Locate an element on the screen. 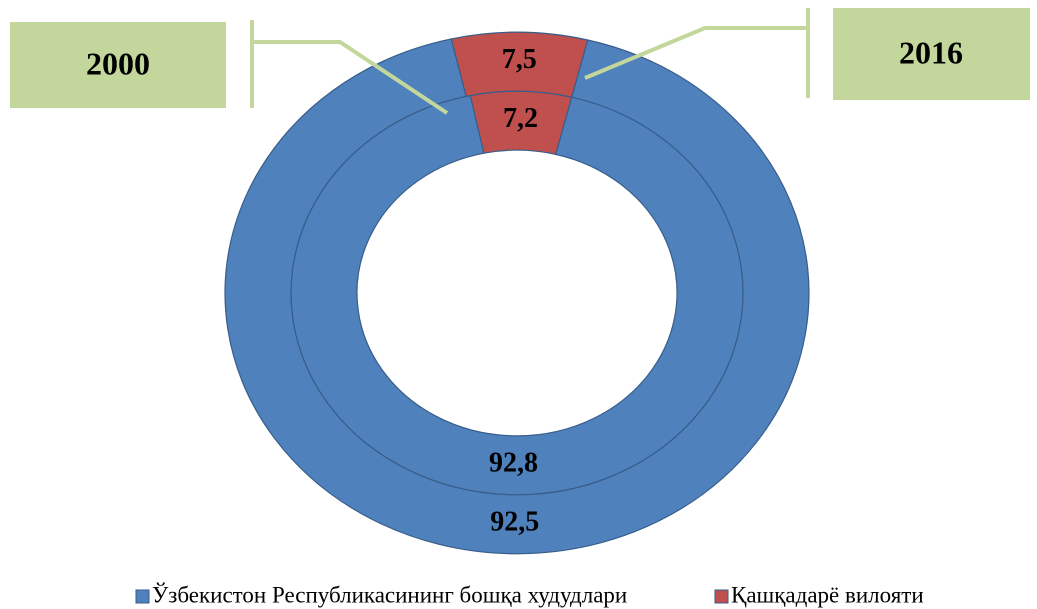 The width and height of the screenshot is (1037, 609). value-label: 92,5 is located at coordinates (514, 522).